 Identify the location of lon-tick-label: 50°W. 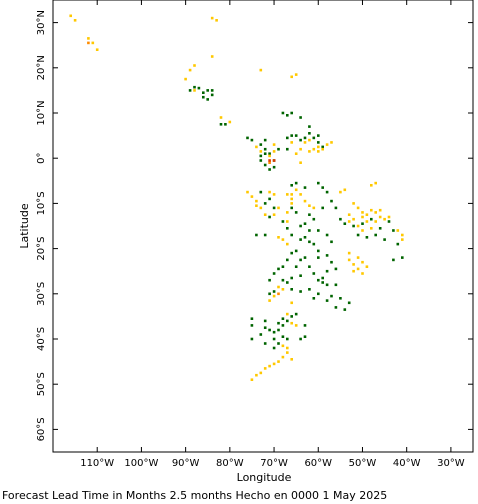
(363, 463).